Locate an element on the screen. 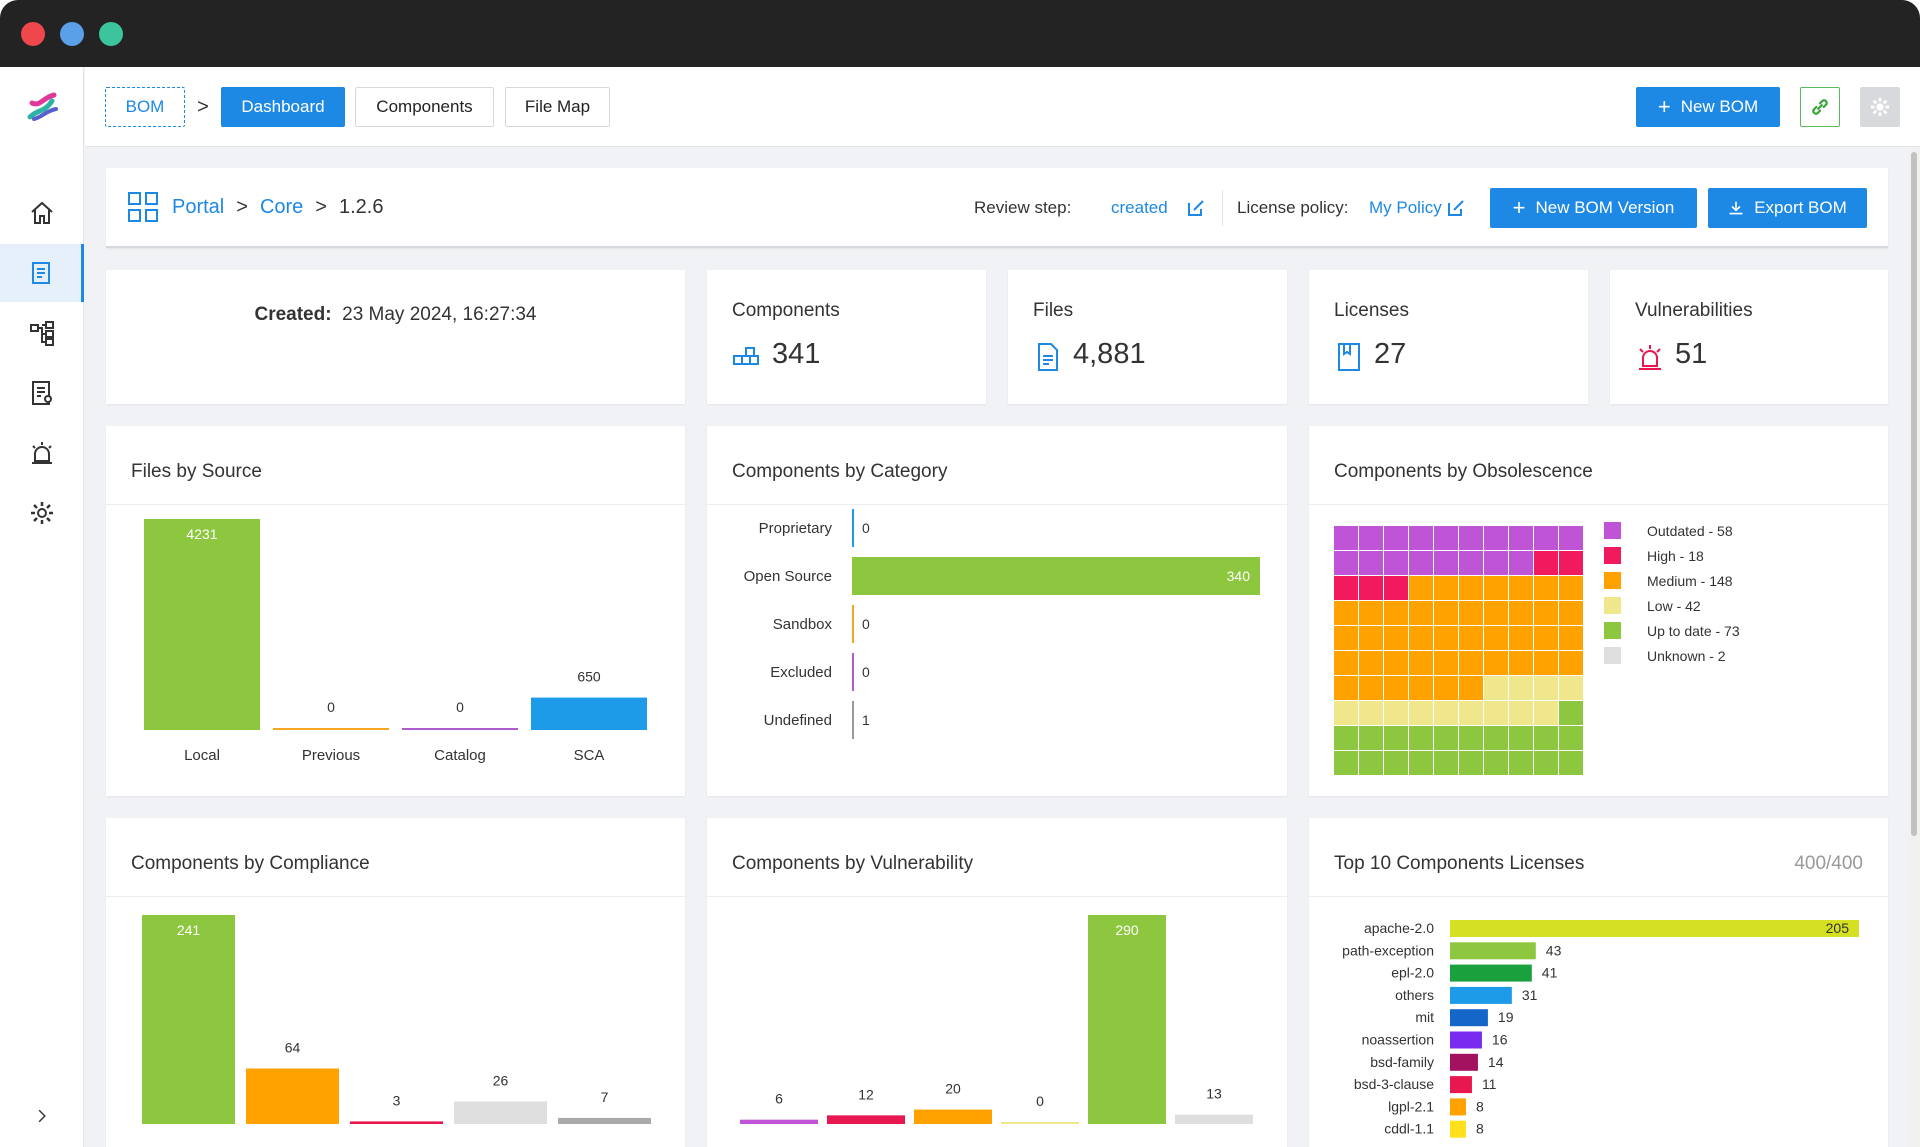  tick-label: Undefined is located at coordinates (798, 720).